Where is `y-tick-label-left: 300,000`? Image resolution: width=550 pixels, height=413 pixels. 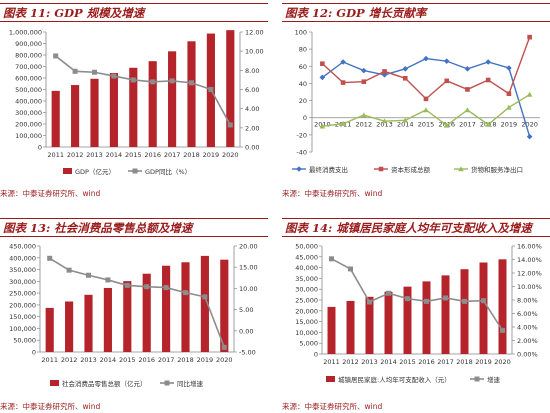 y-tick-label-left: 300,000 is located at coordinates (22, 282).